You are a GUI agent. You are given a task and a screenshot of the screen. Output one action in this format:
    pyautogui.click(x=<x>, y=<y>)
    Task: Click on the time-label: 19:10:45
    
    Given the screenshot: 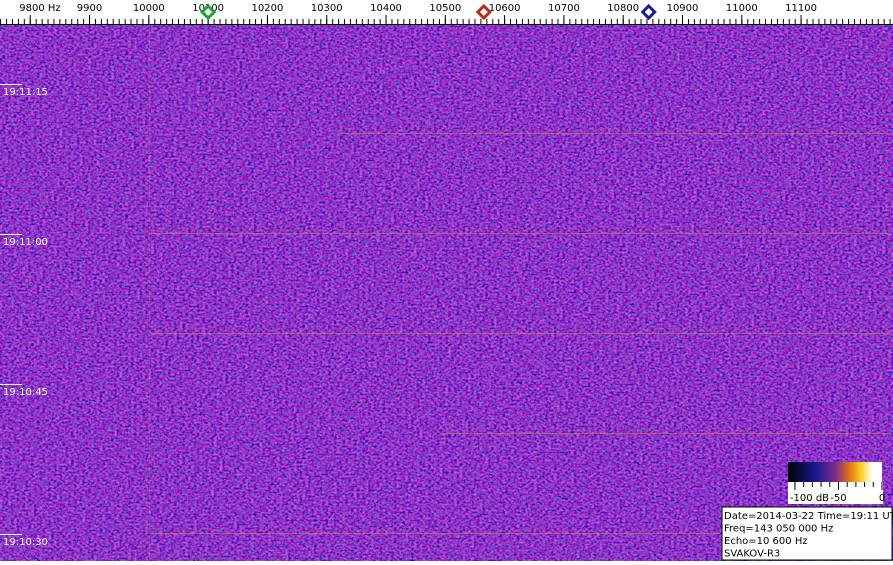 What is the action you would take?
    pyautogui.click(x=25, y=392)
    